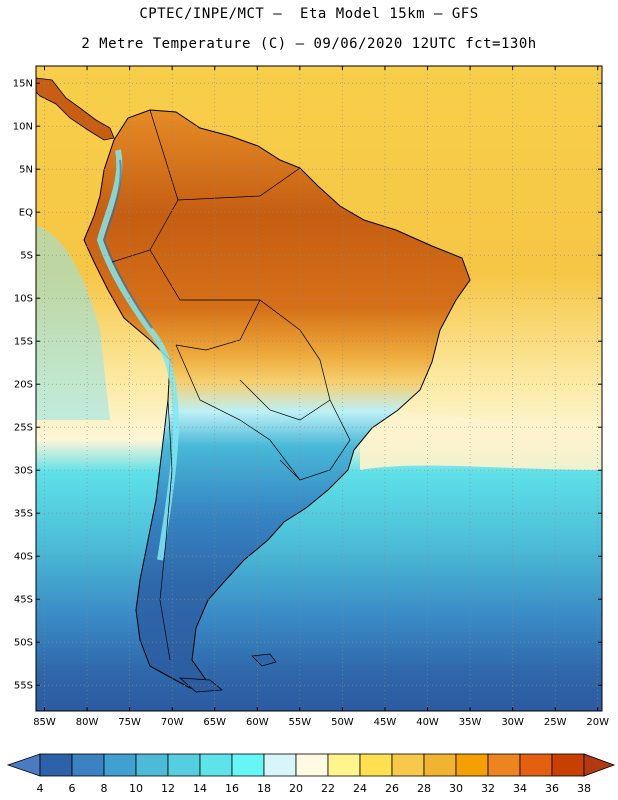 The image size is (618, 800). I want to click on colorbar-label: 8, so click(104, 788).